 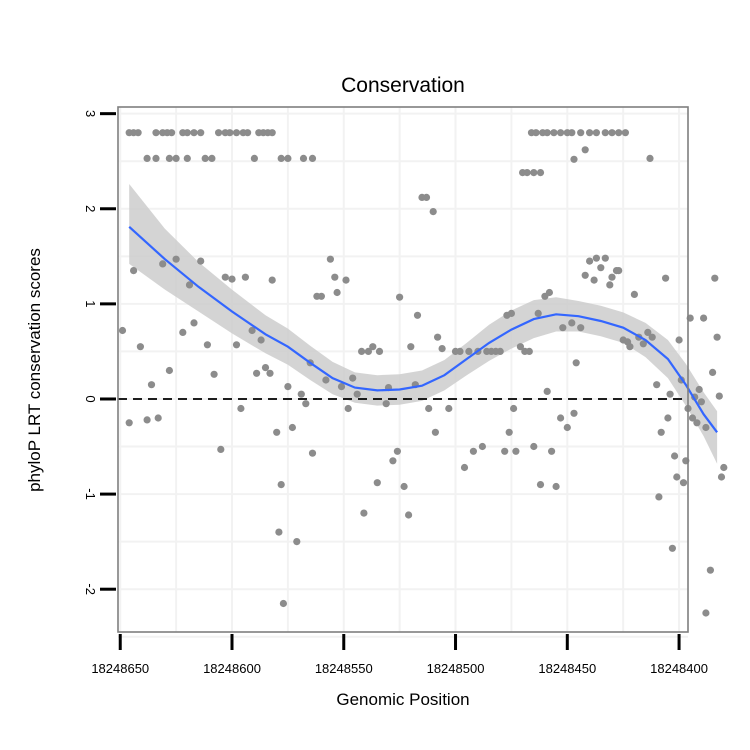 What do you see at coordinates (34, 370) in the screenshot?
I see `y-axis-label: phyloP LRT conservation scores` at bounding box center [34, 370].